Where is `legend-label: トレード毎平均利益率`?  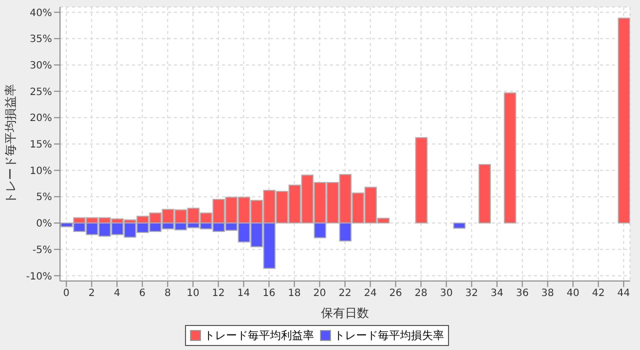 legend-label: トレード毎平均利益率 is located at coordinates (258, 335).